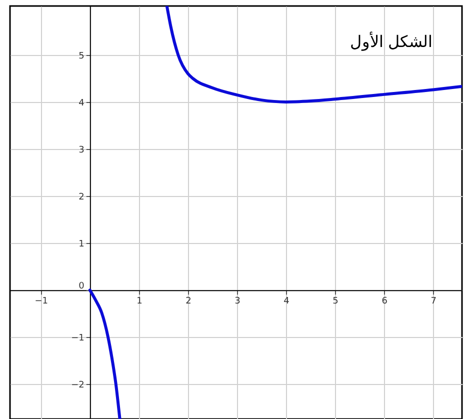 This screenshot has height=419, width=471. What do you see at coordinates (77, 339) in the screenshot?
I see `y-tick-label: −1` at bounding box center [77, 339].